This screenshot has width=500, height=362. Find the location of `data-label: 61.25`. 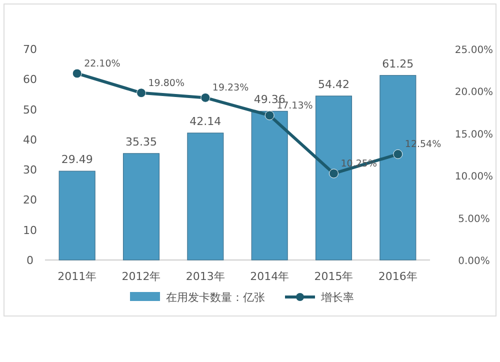

data-label: 61.25 is located at coordinates (398, 63).